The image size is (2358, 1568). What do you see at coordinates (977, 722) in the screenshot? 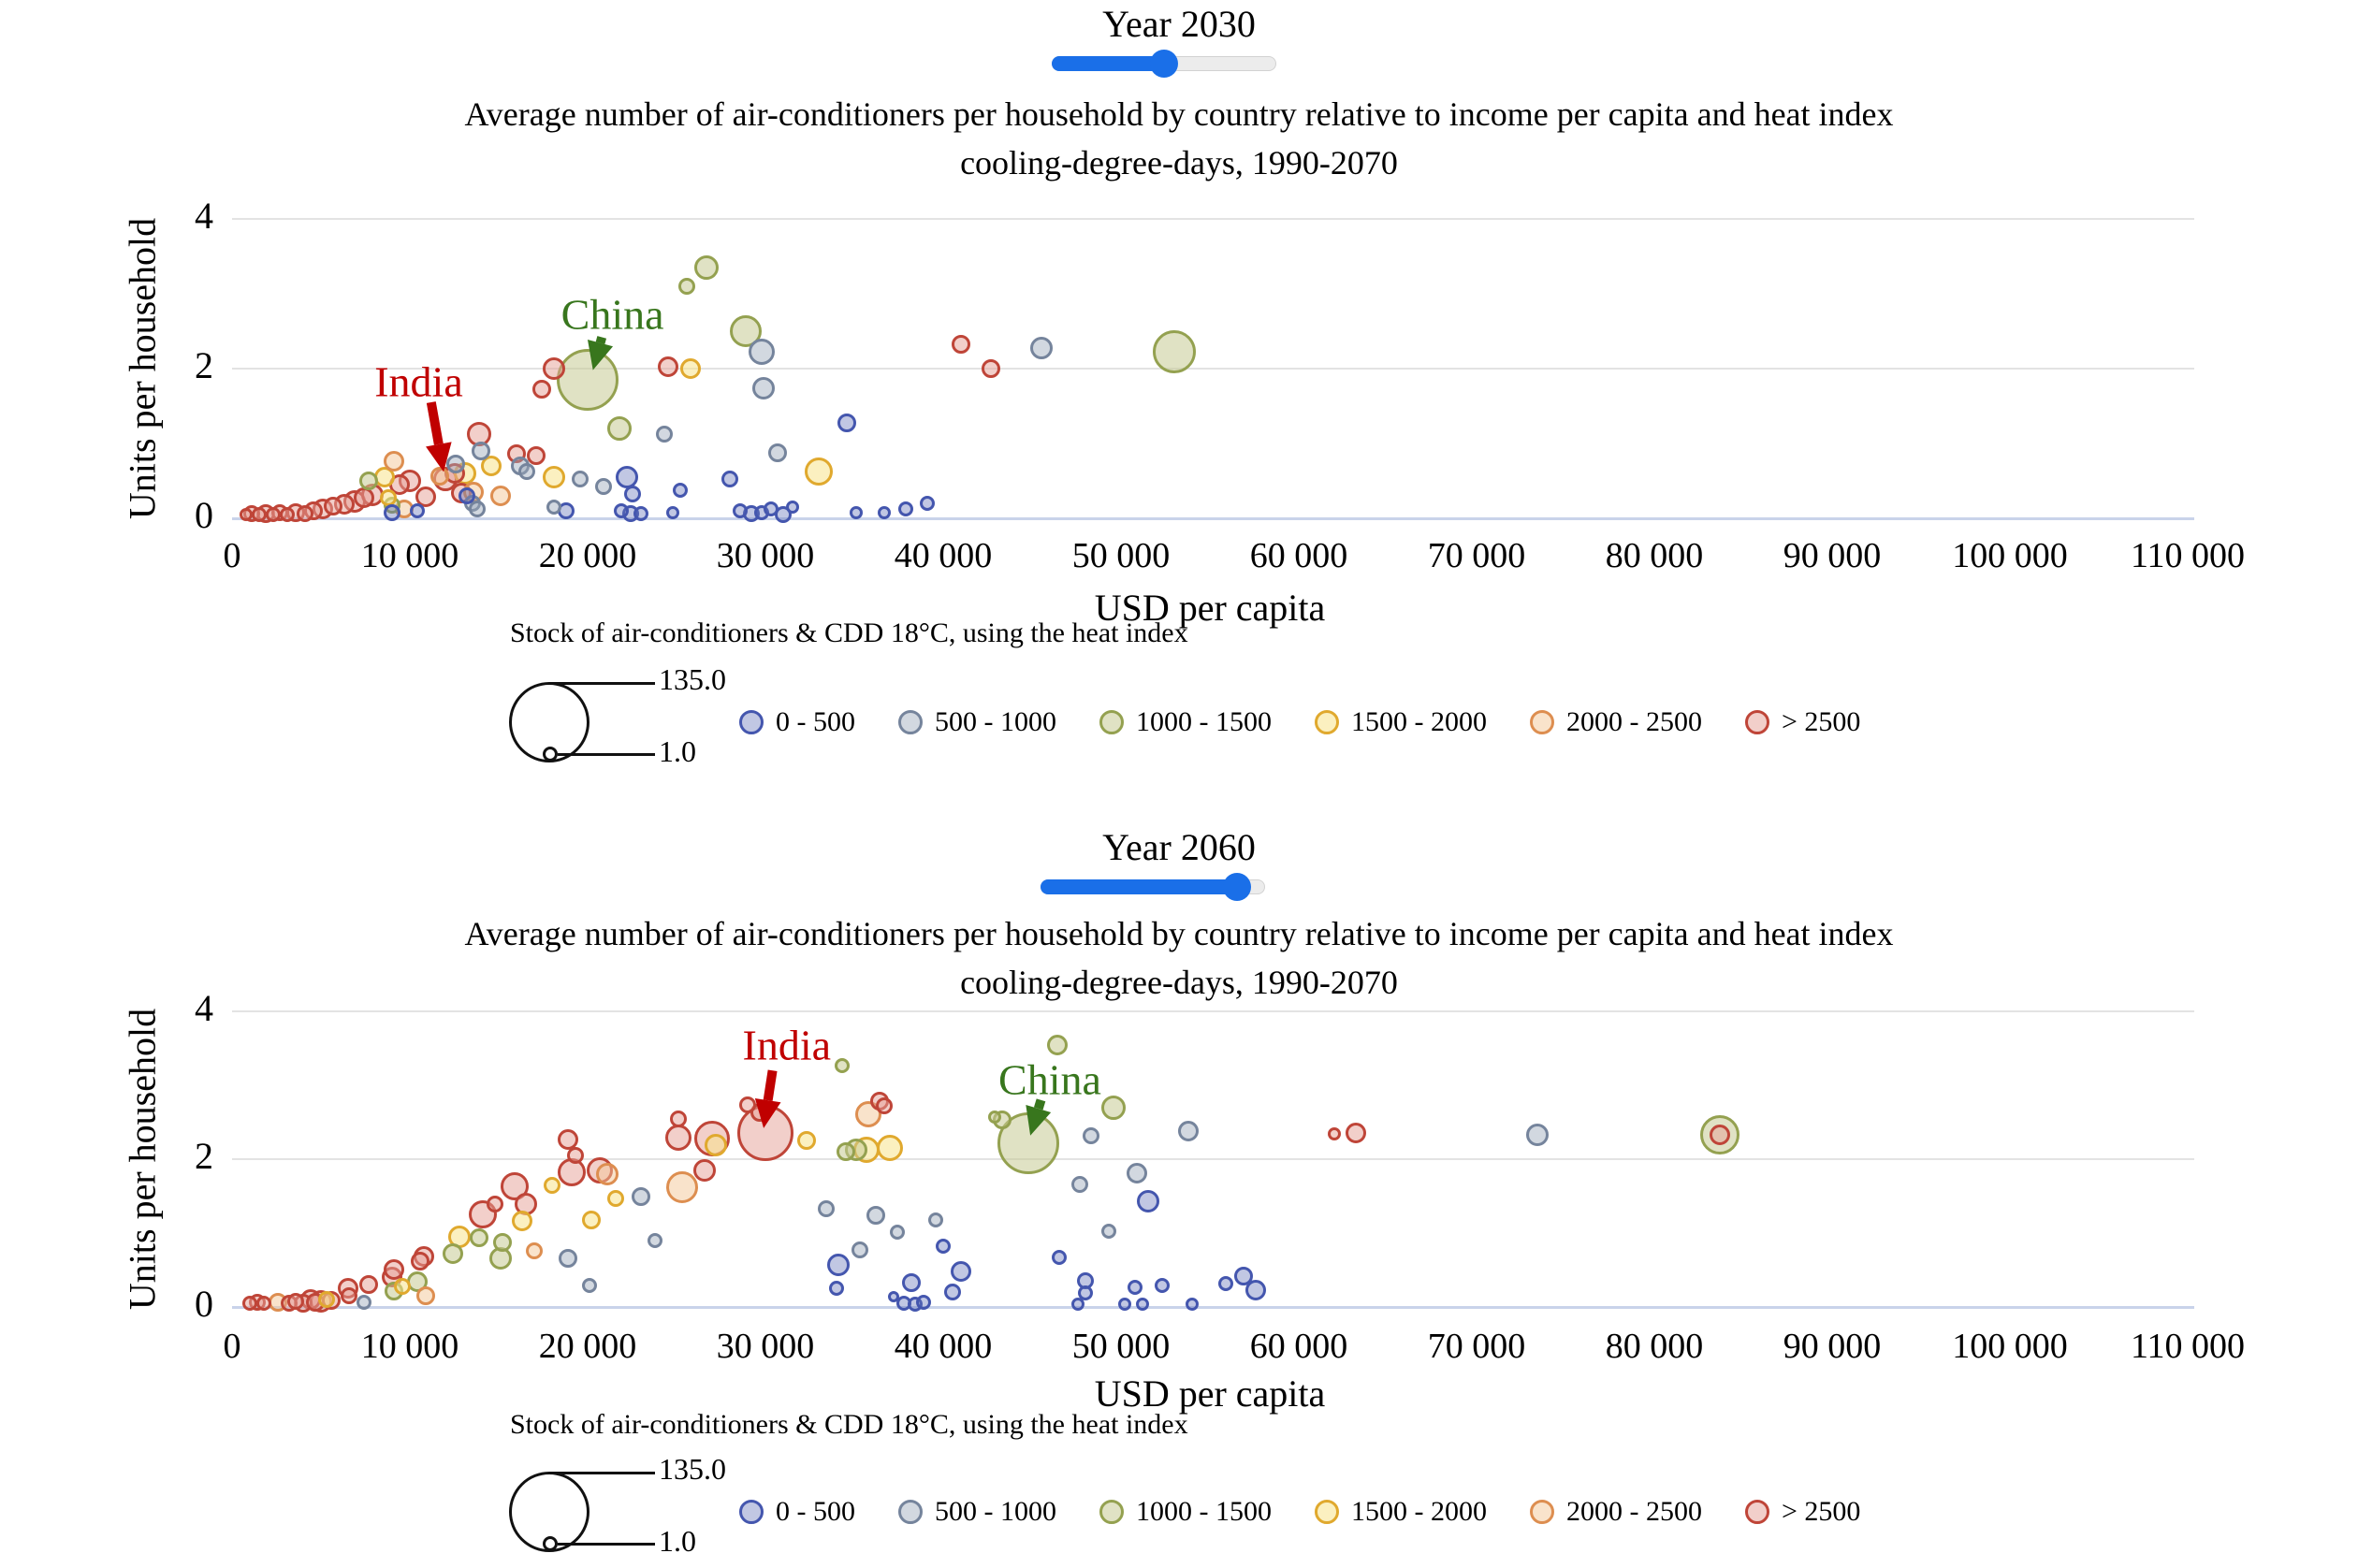
I see `legend-item-gray: 500 - 1000` at bounding box center [977, 722].